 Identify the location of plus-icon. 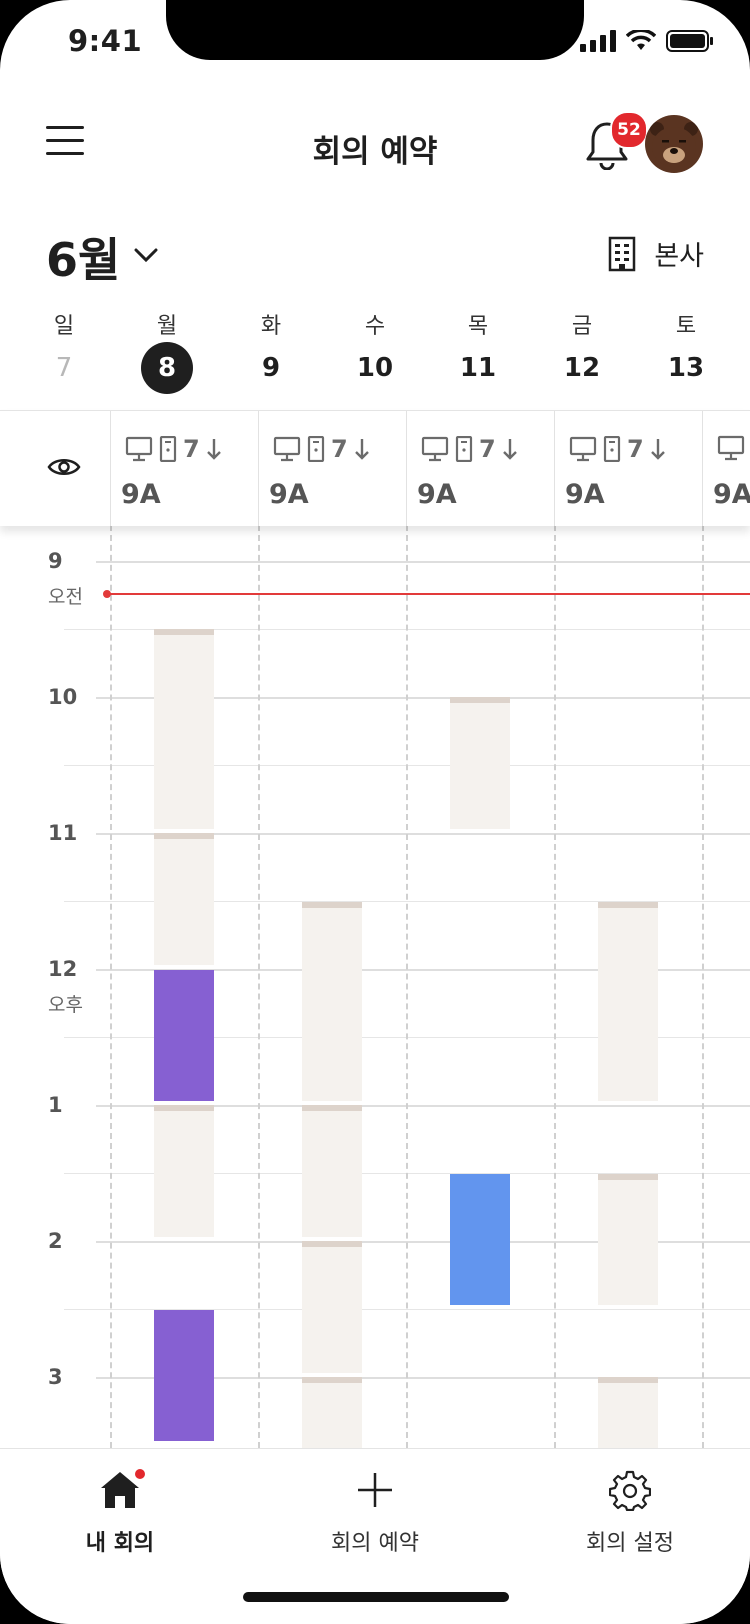
(375, 1490).